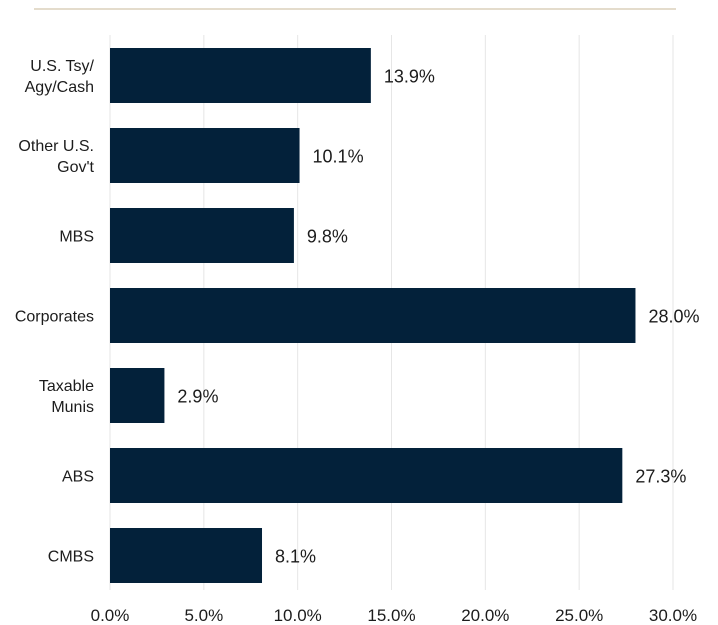 This screenshot has width=718, height=625. What do you see at coordinates (56, 157) in the screenshot?
I see `category-label: Other U.S. Gov't` at bounding box center [56, 157].